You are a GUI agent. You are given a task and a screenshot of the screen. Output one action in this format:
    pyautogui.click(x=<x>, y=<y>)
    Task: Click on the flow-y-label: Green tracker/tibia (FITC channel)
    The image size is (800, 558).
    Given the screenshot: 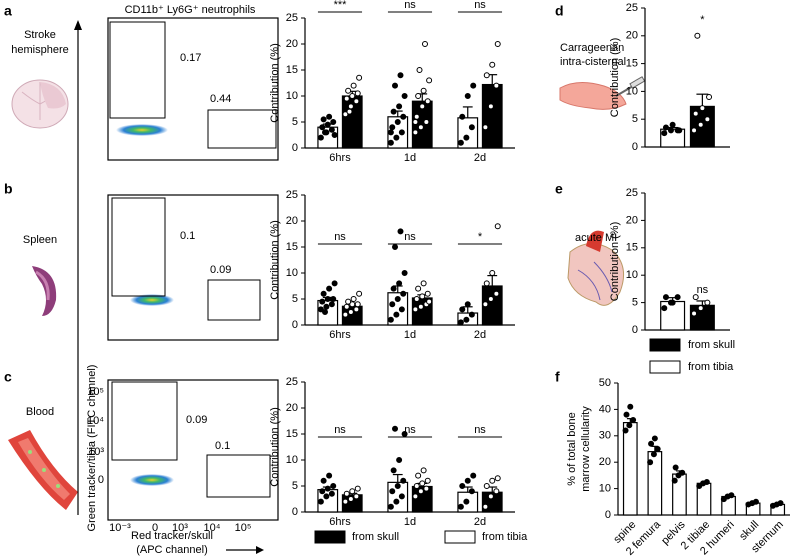 What is the action you would take?
    pyautogui.click(x=92, y=448)
    